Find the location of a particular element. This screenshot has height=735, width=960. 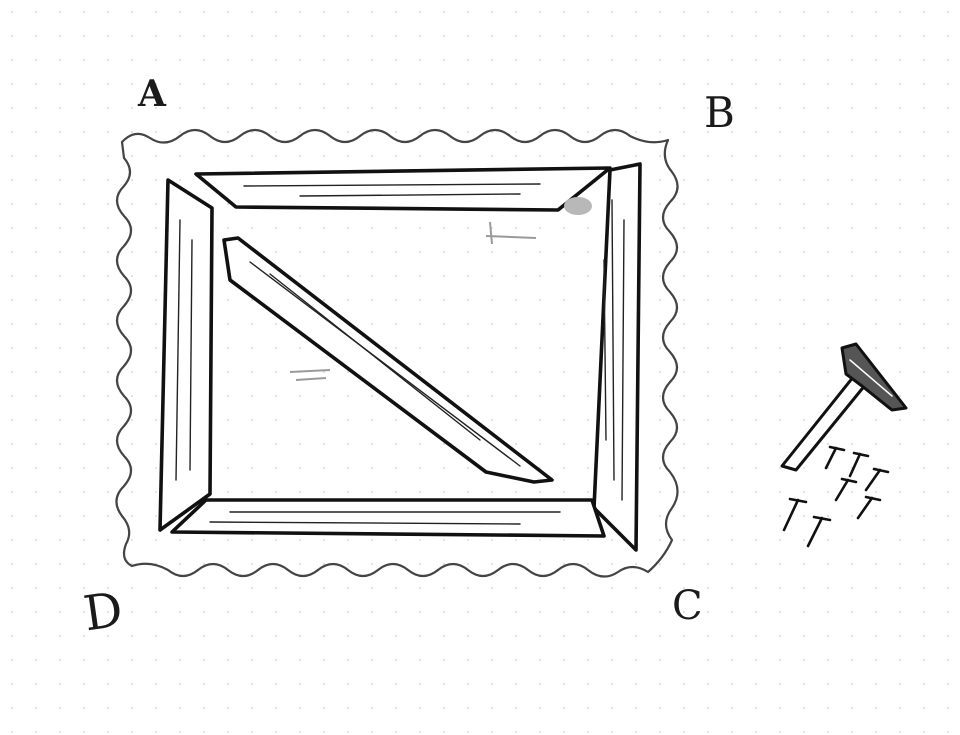

ink-smudge is located at coordinates (578, 206).